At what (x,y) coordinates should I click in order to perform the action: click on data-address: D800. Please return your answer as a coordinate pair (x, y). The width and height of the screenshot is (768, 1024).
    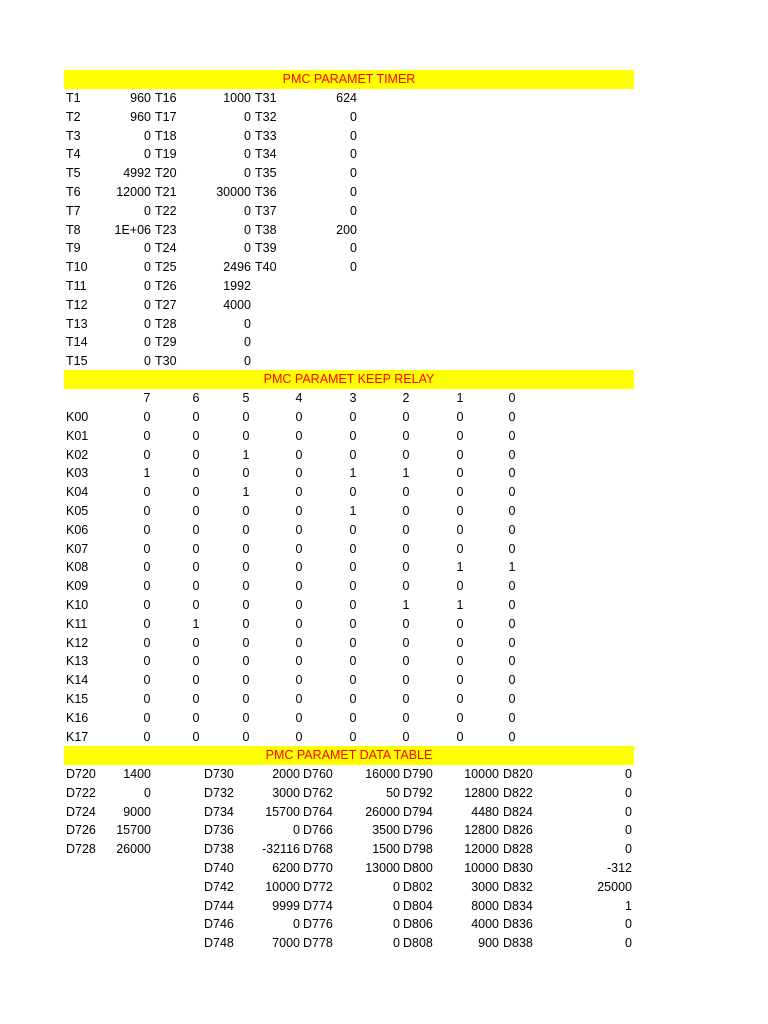
    Looking at the image, I should click on (418, 868).